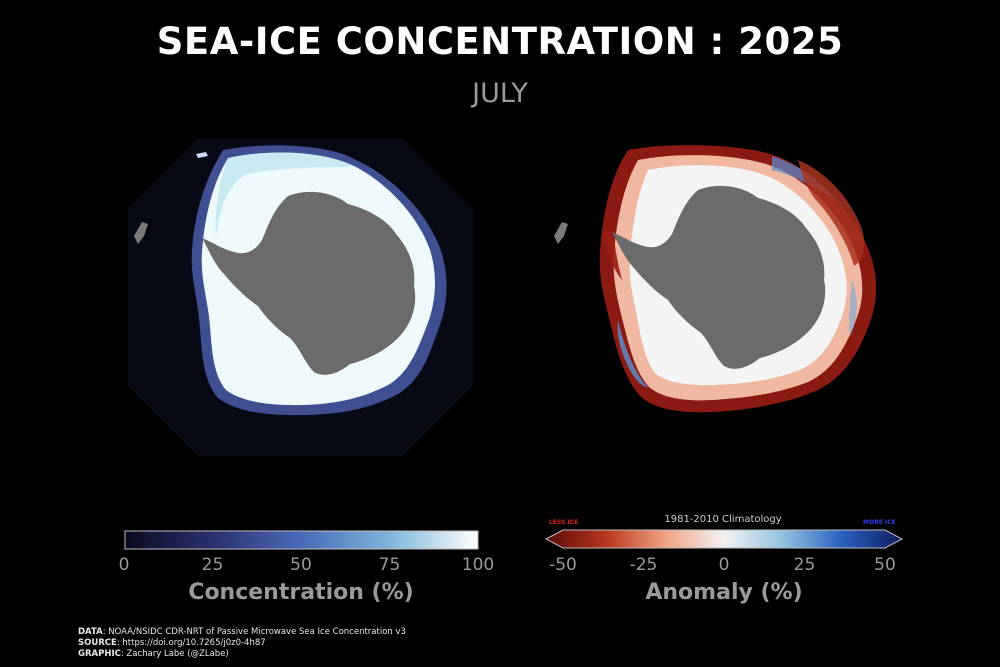 Image resolution: width=1000 pixels, height=667 pixels. I want to click on anomaly-map, so click(715, 279).